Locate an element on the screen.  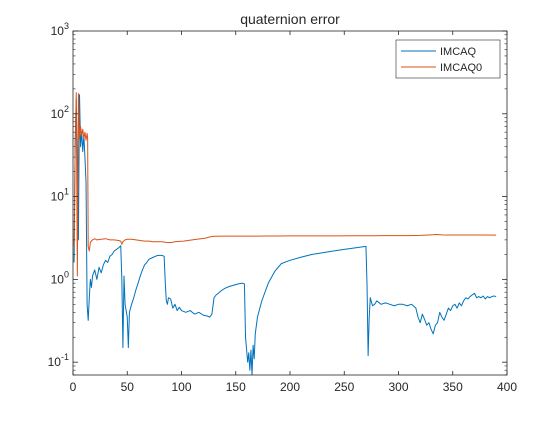
chart-title: quaternion error is located at coordinates (290, 19).